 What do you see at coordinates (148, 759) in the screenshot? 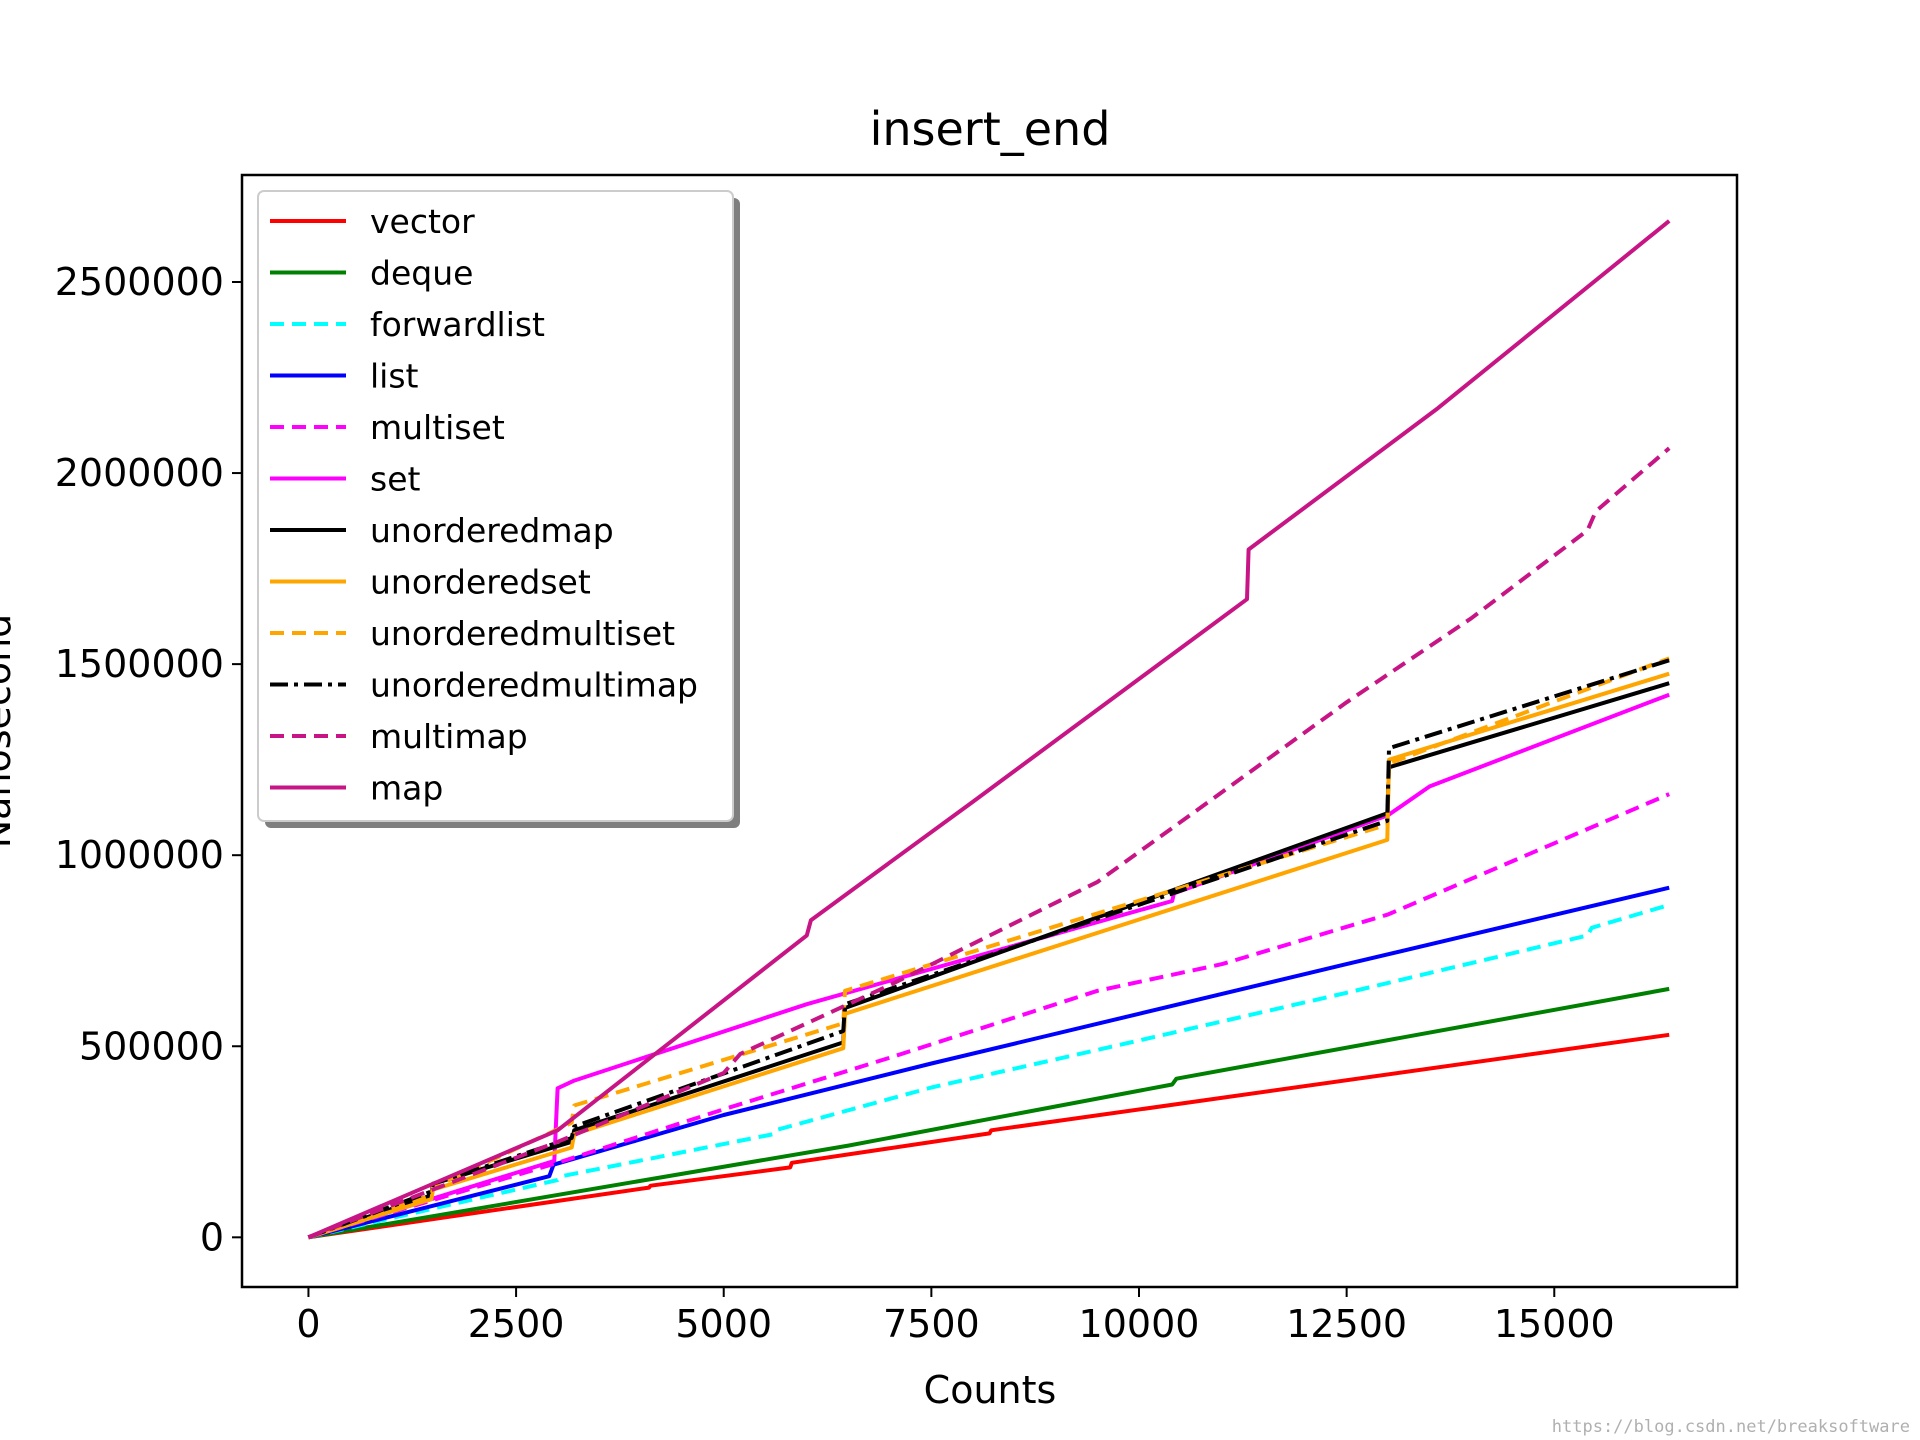
I see `y-axis-ticks: 0 500000 1000000 1500000 2000000 2500000` at bounding box center [148, 759].